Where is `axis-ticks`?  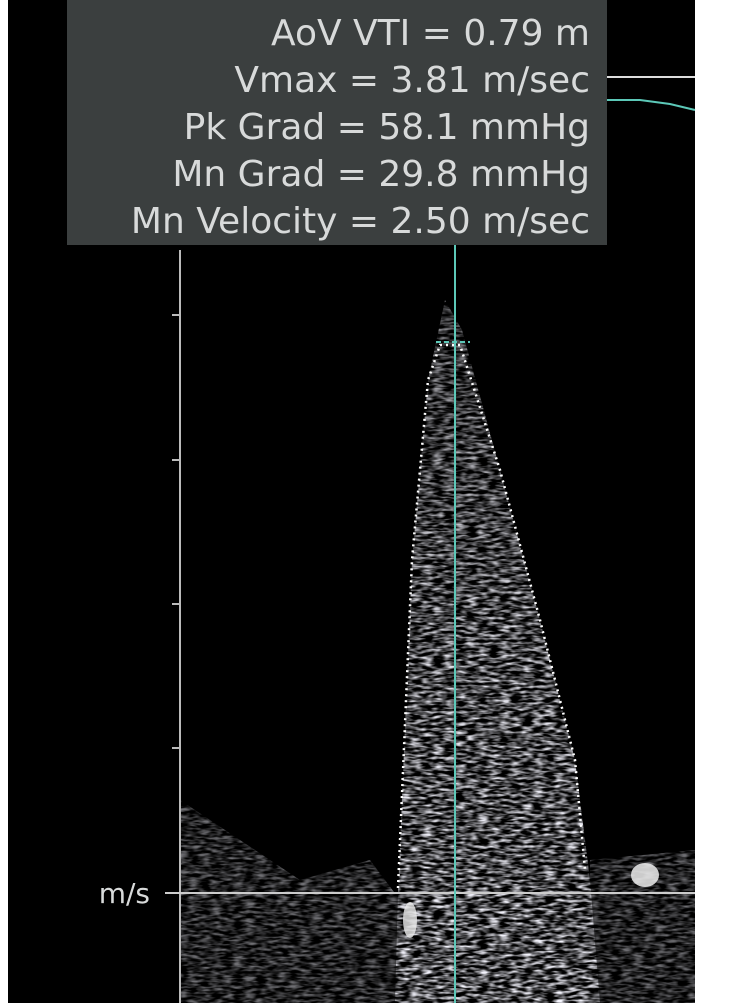 axis-ticks is located at coordinates (176, 531).